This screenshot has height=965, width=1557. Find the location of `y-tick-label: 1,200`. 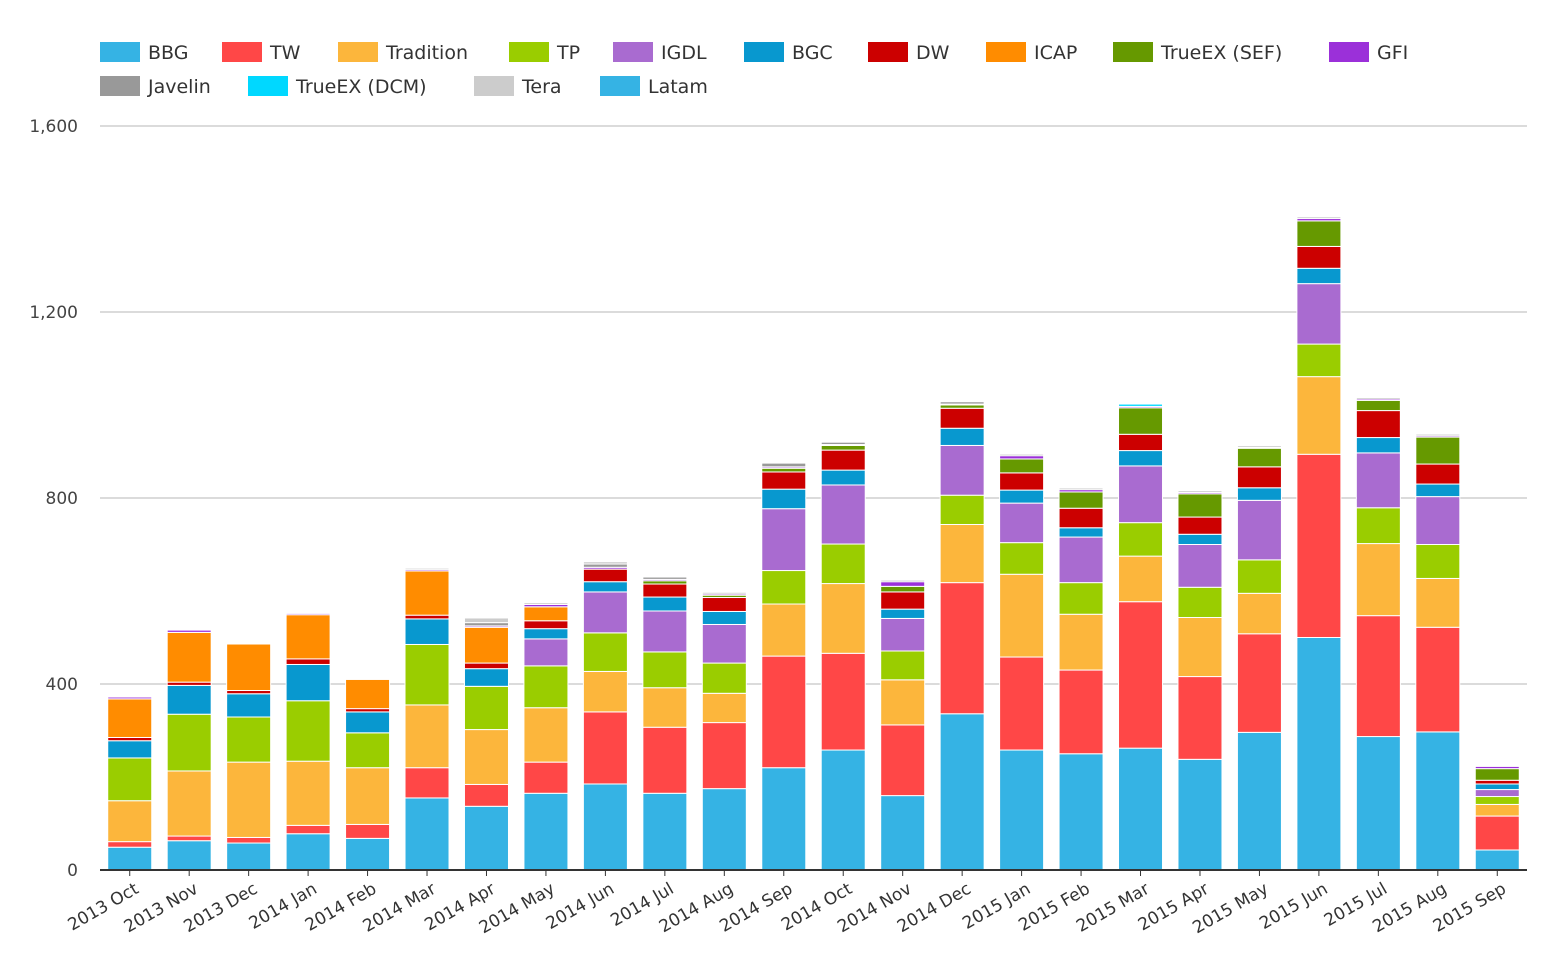

y-tick-label: 1,200 is located at coordinates (53, 313).